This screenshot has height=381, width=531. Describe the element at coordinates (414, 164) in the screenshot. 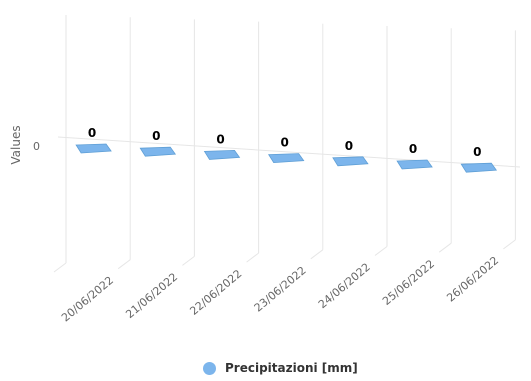

I see `bar-25/06/2022` at that location.